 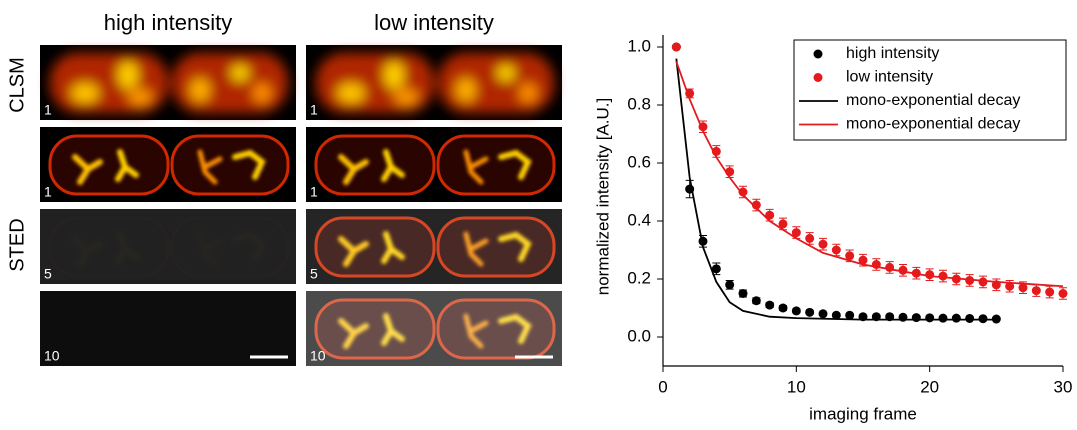 What do you see at coordinates (639, 103) in the screenshot?
I see `y-tick-label: 0.8` at bounding box center [639, 103].